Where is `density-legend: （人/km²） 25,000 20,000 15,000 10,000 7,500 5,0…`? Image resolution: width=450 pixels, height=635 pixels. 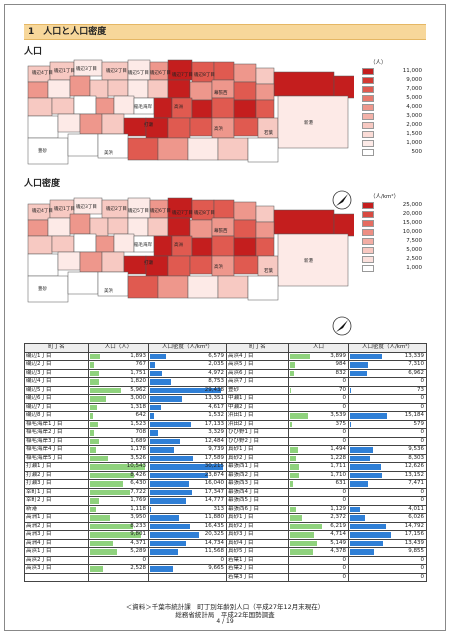
density-legend: （人/km²） 25,000 20,000 15,000 10,000 7,500 5,0… is located at coordinates (392, 242).